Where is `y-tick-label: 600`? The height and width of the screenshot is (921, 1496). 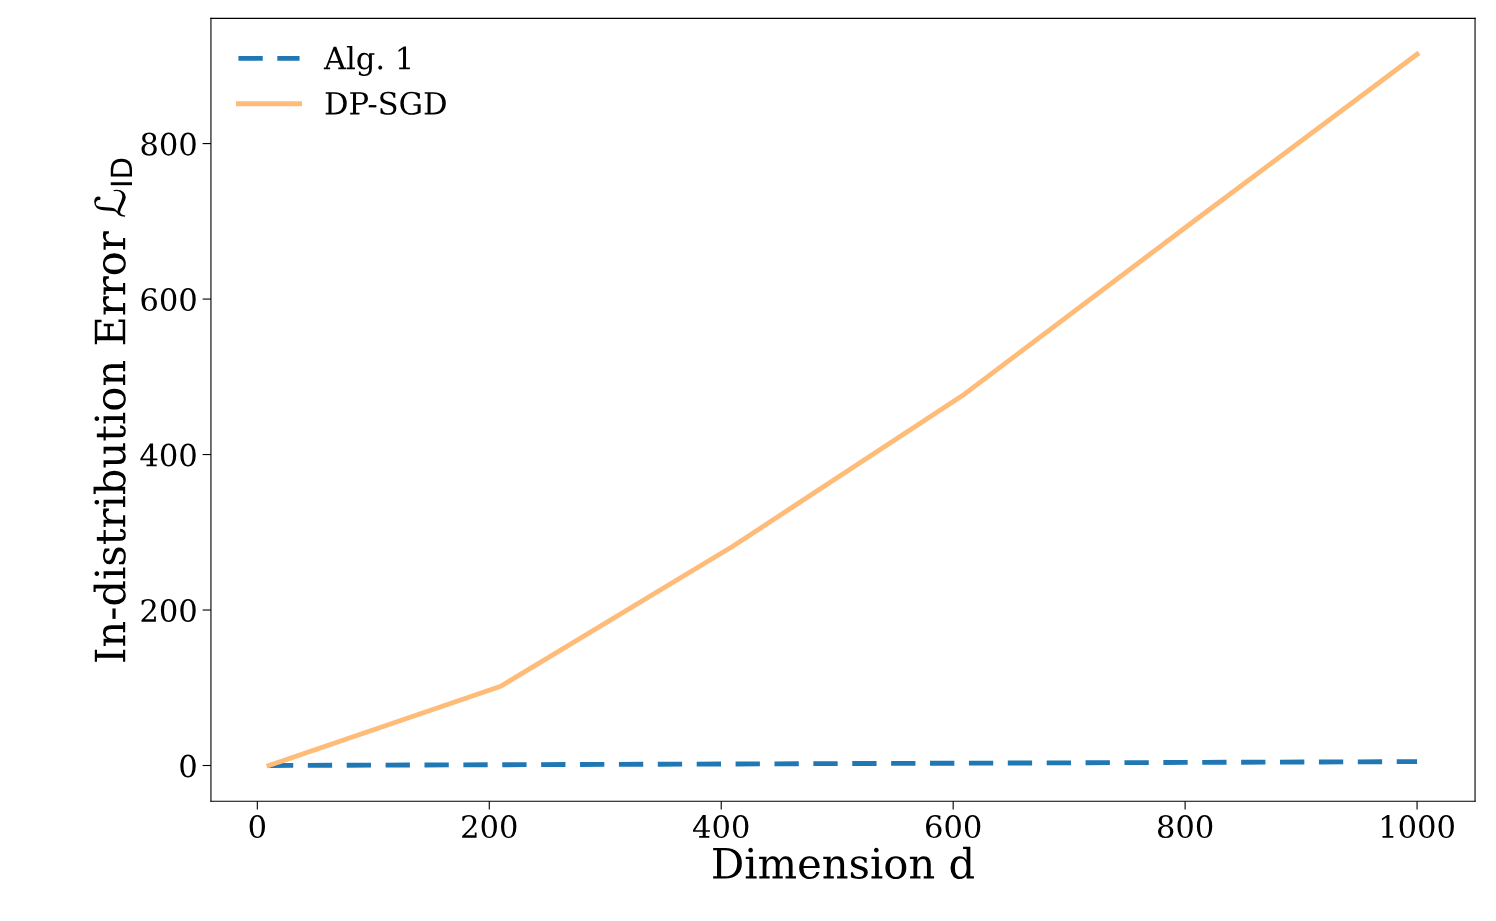
y-tick-label: 600 is located at coordinates (168, 300).